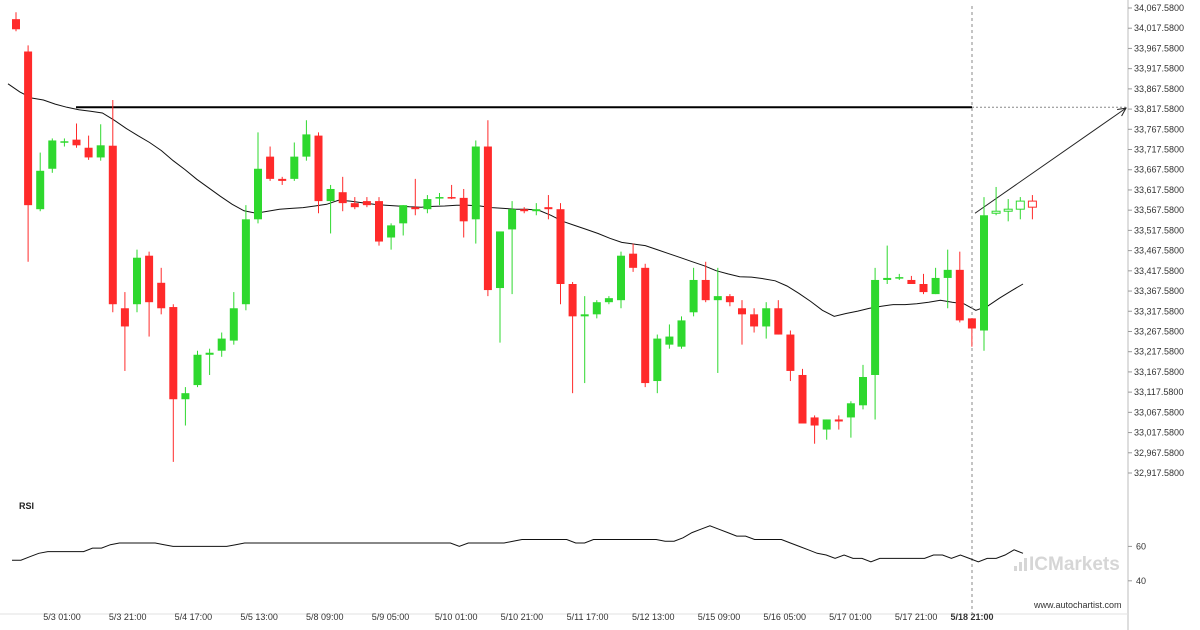  I want to click on y-tick-label: 33,367.5800, so click(1159, 291).